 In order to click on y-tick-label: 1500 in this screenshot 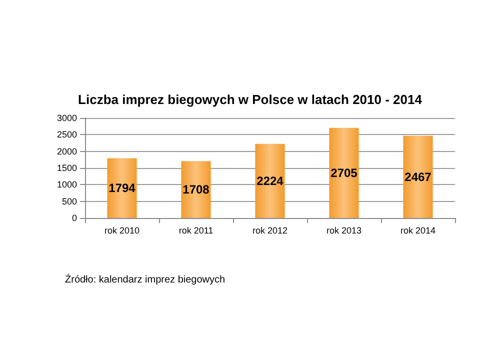, I will do `click(66, 168)`.